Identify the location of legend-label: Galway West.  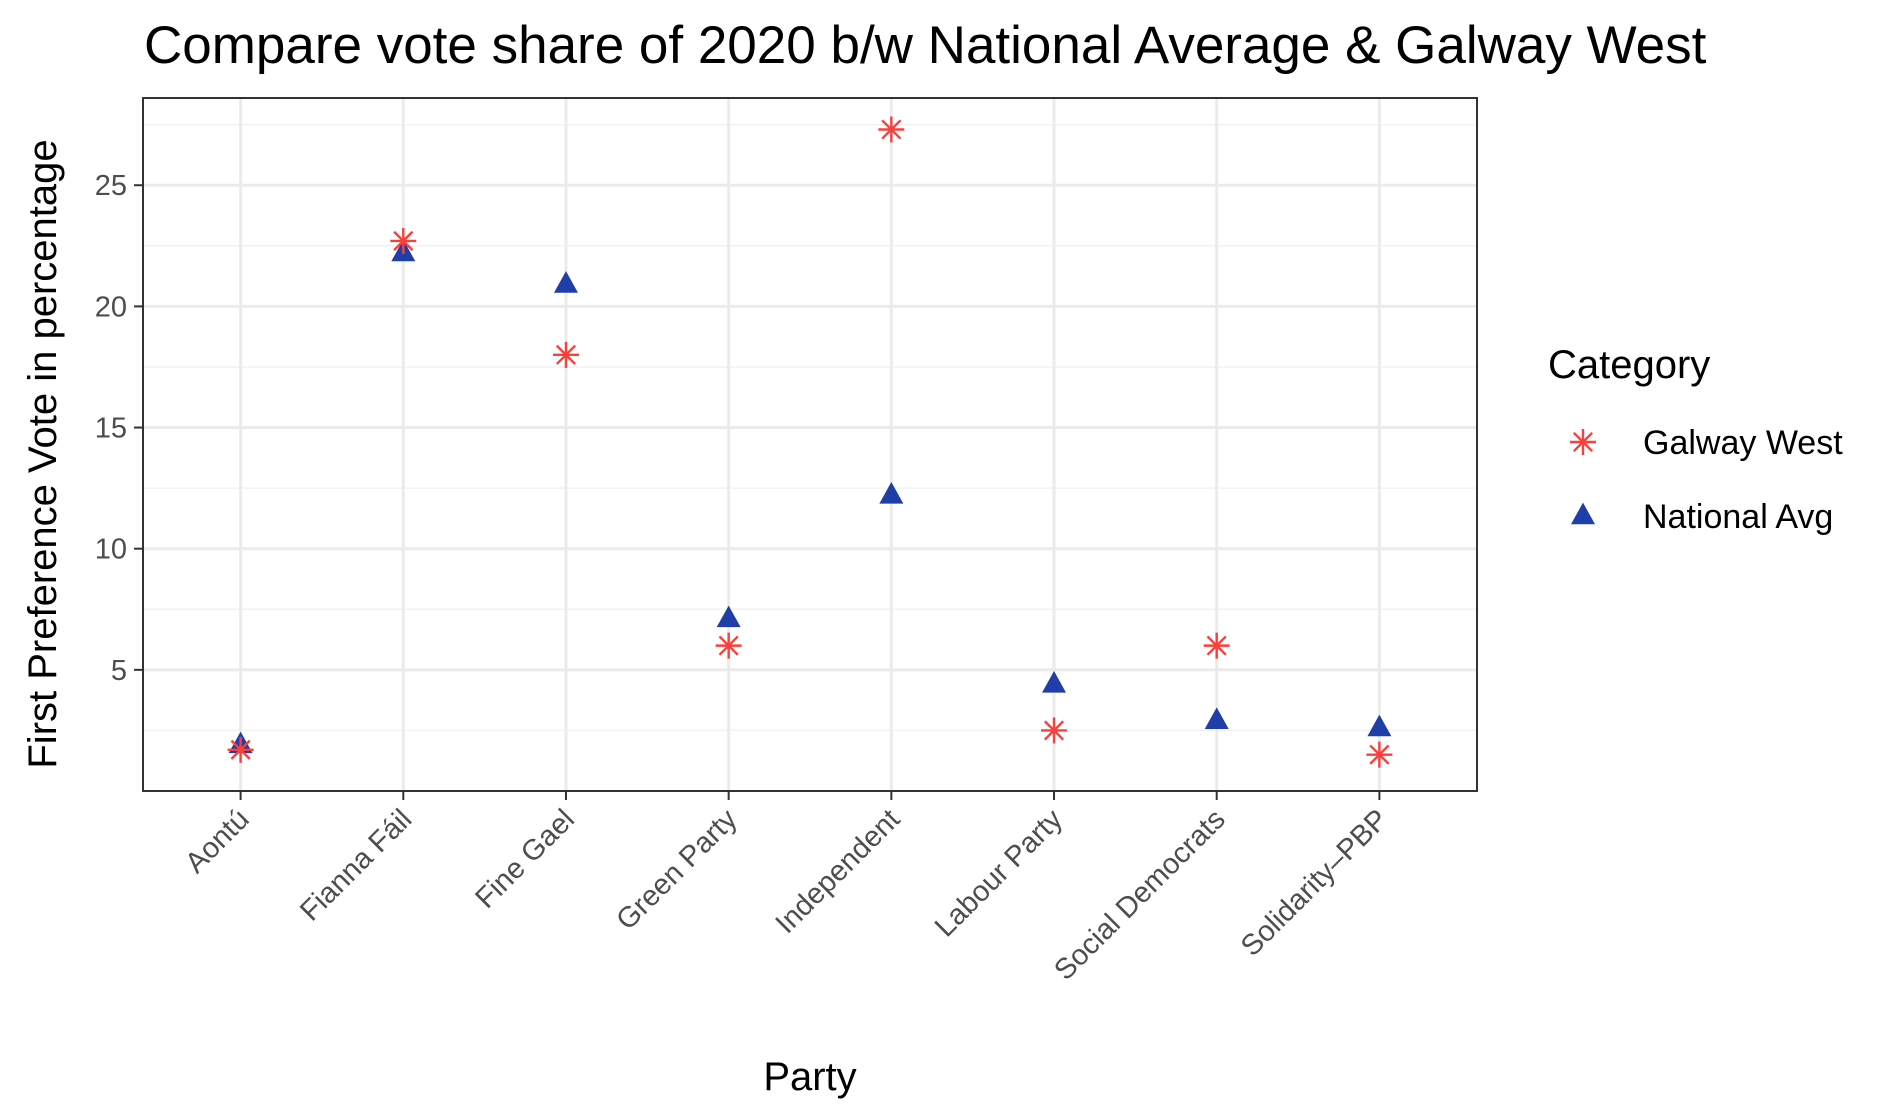
(1743, 443).